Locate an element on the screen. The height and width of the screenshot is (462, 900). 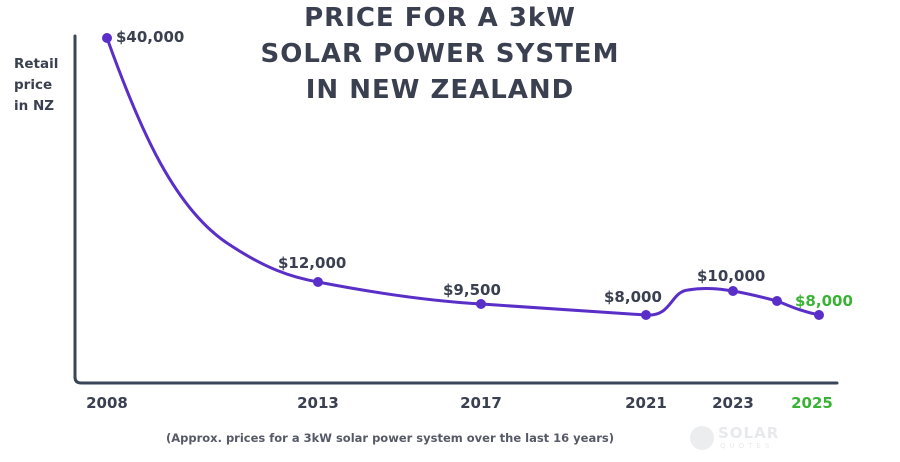
point-label-2023: $10,000 is located at coordinates (731, 276).